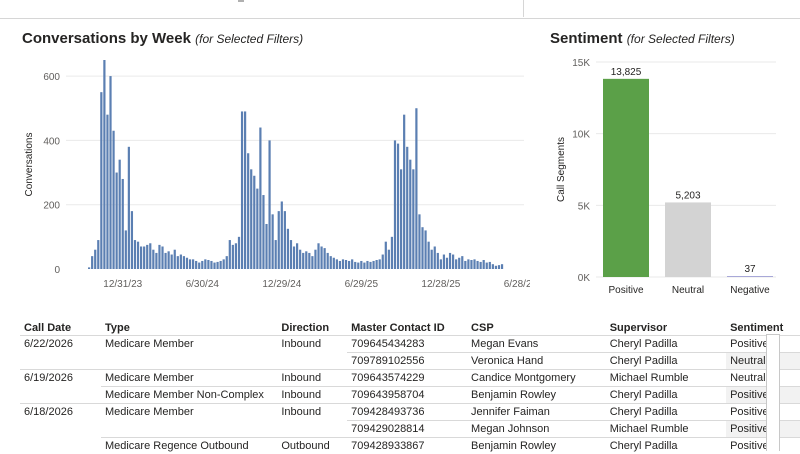 The height and width of the screenshot is (454, 800). I want to click on sentiment-bar-negative, so click(750, 276).